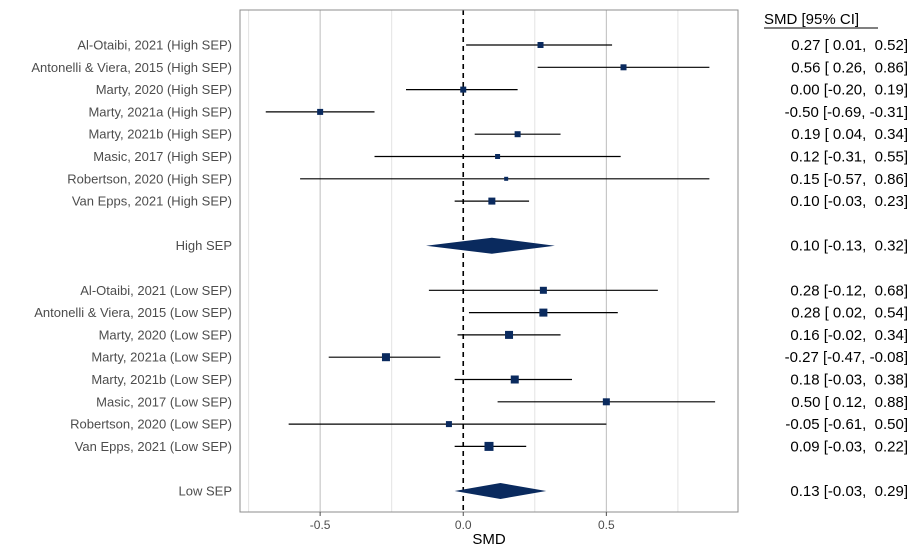 The height and width of the screenshot is (548, 912). I want to click on x-axis-title: SMD, so click(489, 539).